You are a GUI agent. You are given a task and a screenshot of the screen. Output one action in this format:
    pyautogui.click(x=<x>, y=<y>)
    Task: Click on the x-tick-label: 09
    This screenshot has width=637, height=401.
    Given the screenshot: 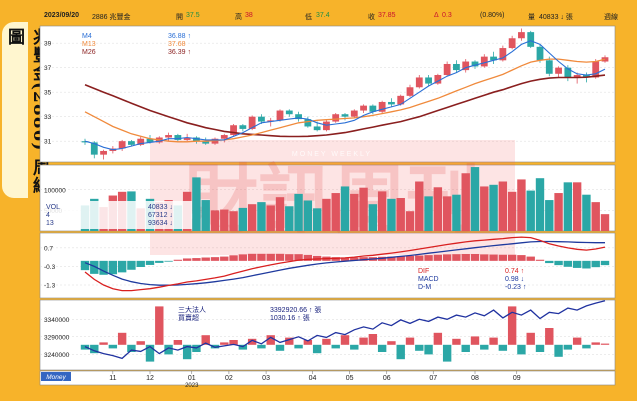 What is the action you would take?
    pyautogui.click(x=517, y=378)
    